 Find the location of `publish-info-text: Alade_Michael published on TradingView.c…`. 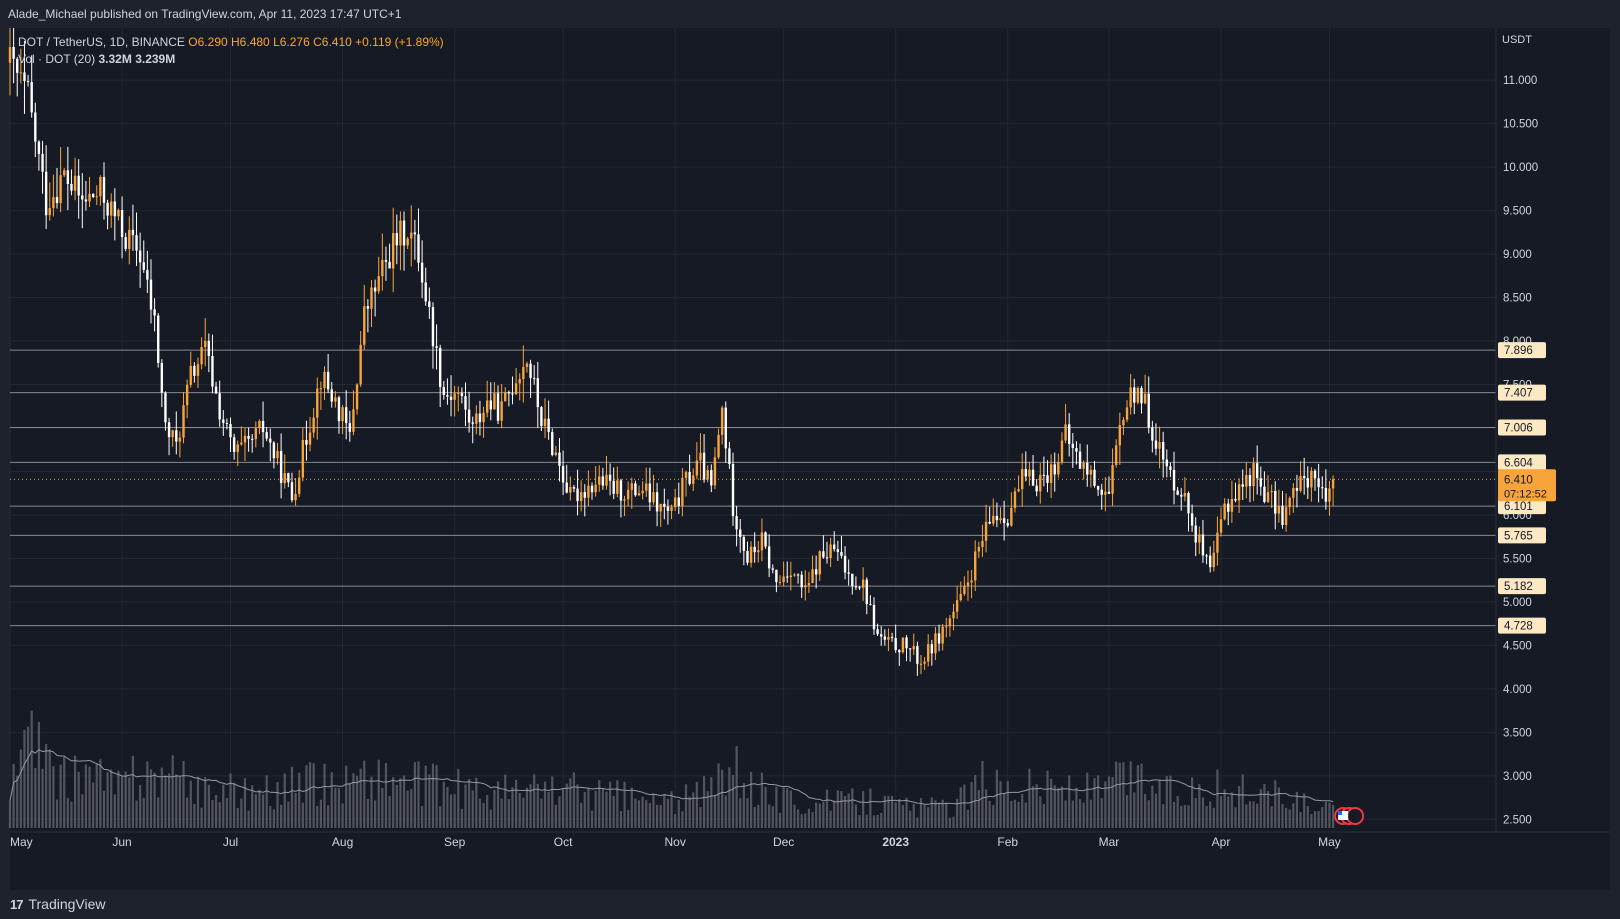

publish-info-text: Alade_Michael published on TradingView.c… is located at coordinates (205, 14).